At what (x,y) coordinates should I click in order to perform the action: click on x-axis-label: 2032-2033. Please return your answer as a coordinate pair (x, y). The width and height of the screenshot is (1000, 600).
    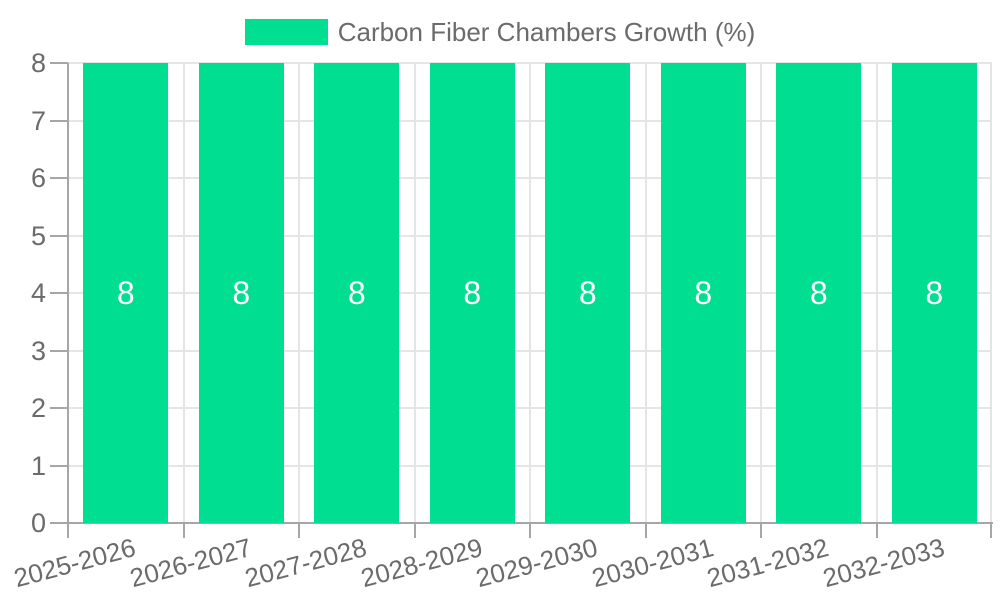
    Looking at the image, I should click on (883, 563).